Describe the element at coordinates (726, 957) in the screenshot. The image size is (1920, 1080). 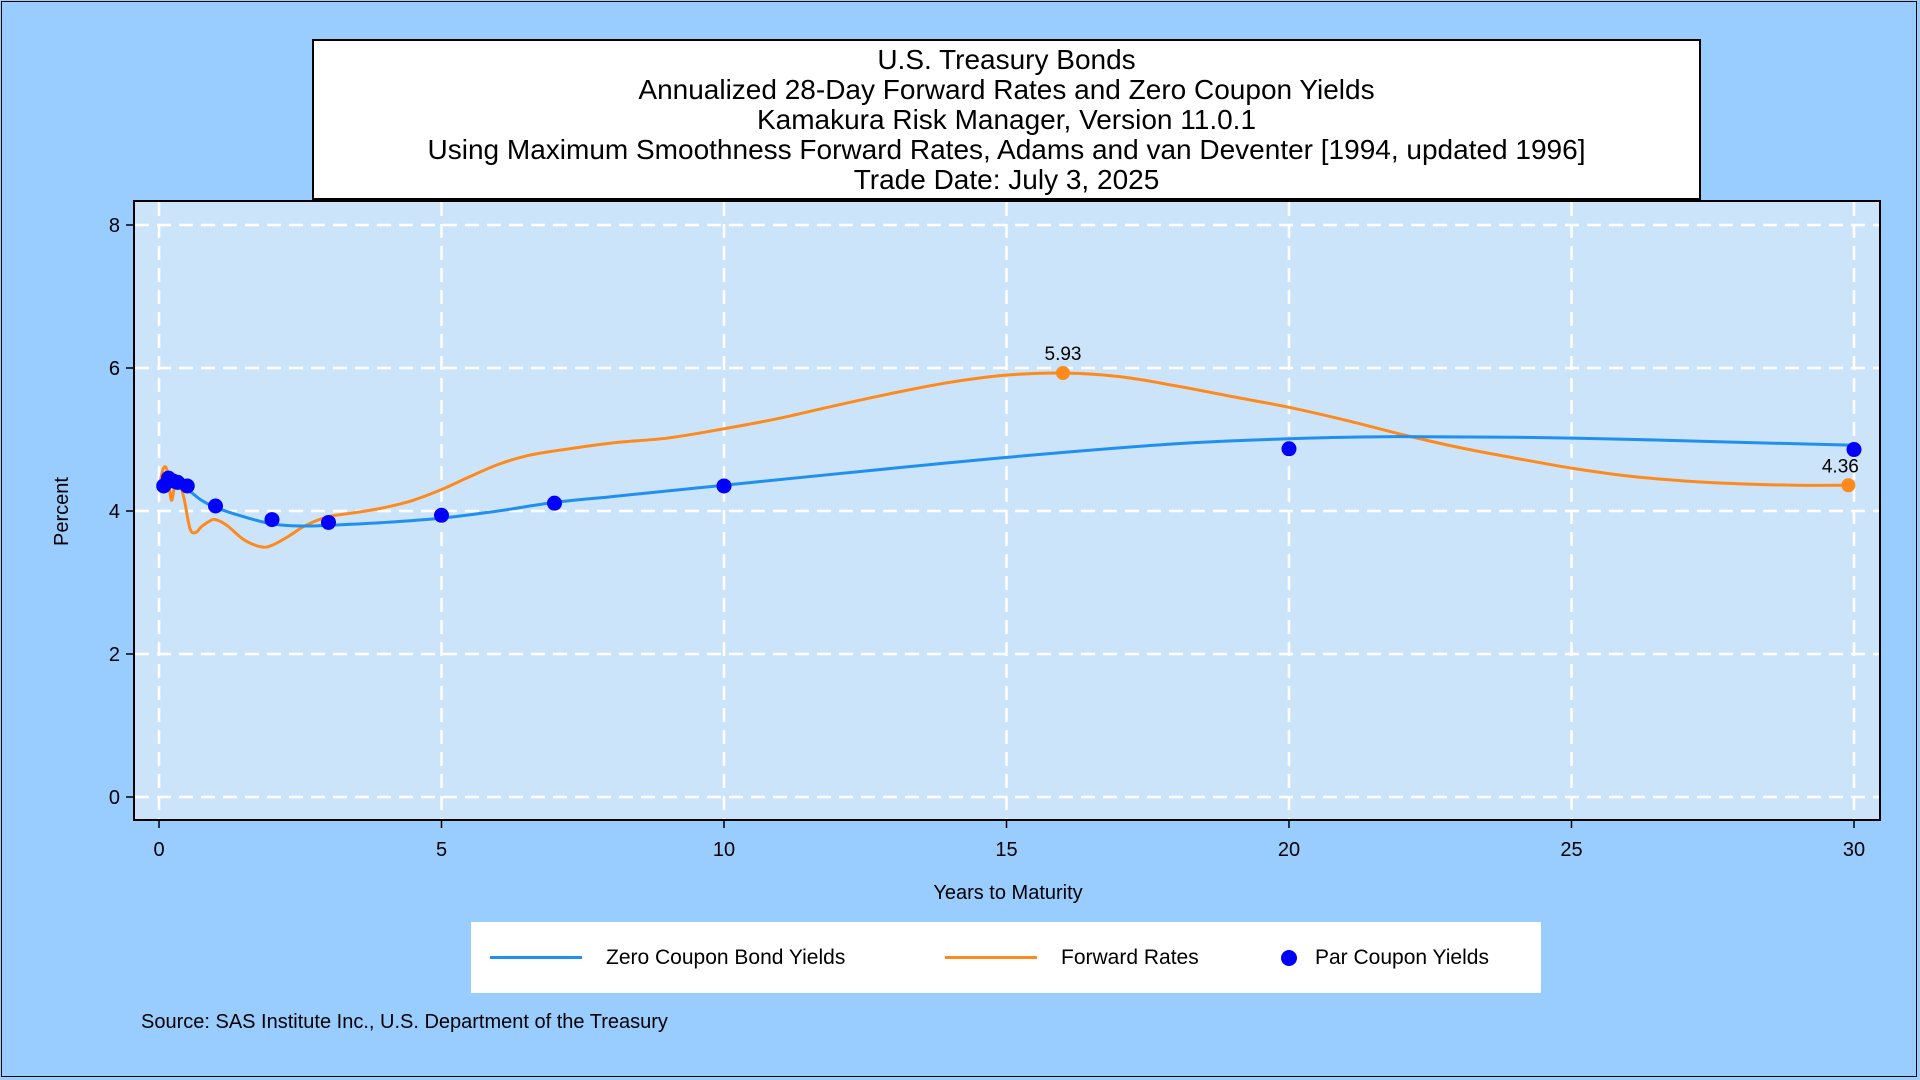
I see `legend-label-zero-coupon: Zero Coupon Bond Yields` at that location.